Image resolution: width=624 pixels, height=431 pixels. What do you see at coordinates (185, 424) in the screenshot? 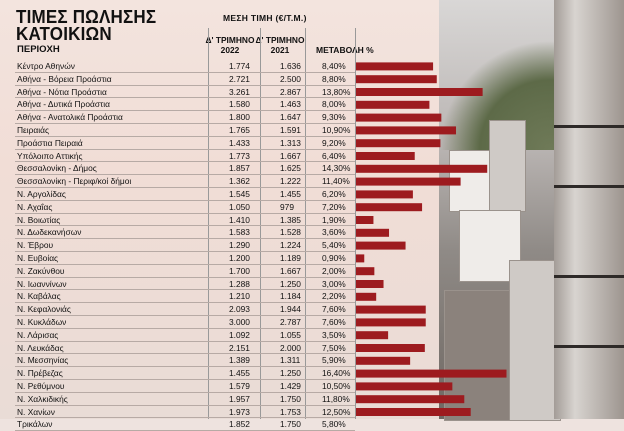
I see `table-row: Τρικάλων 1.852 1.750 5,80%` at bounding box center [185, 424].